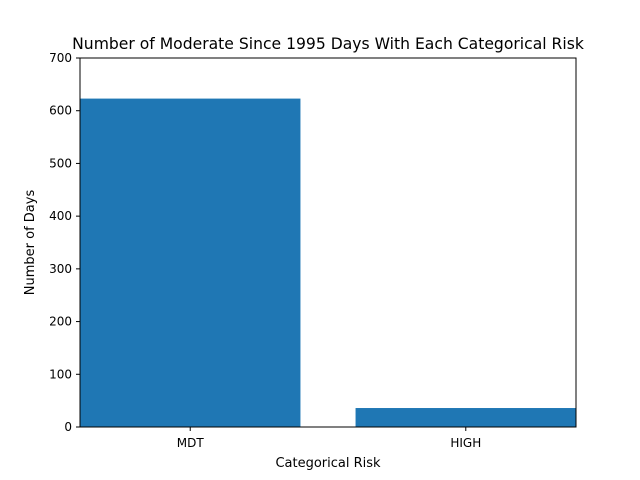 This screenshot has width=640, height=480. What do you see at coordinates (68, 427) in the screenshot?
I see `y-tick-label: 0` at bounding box center [68, 427].